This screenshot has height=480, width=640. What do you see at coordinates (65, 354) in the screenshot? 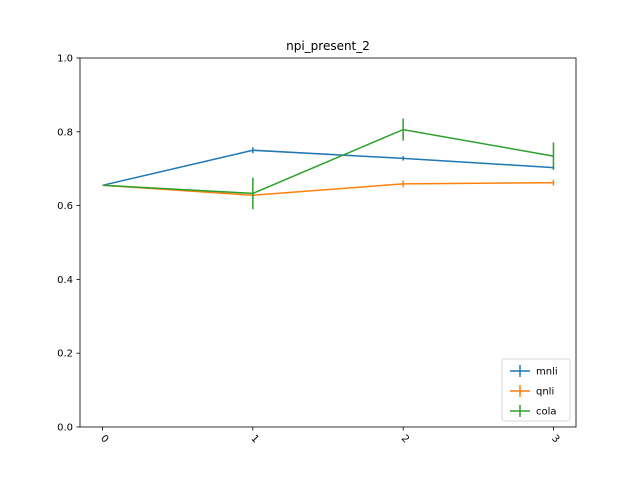
I see `y-tick-label: 0.2` at bounding box center [65, 354].